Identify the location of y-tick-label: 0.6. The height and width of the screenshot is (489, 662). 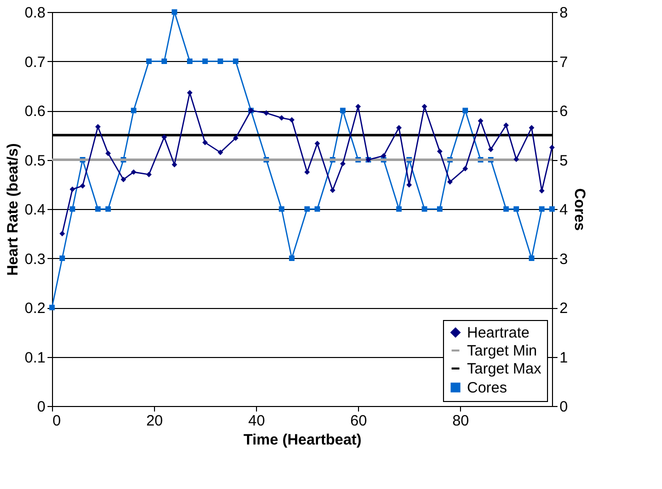
(35, 111).